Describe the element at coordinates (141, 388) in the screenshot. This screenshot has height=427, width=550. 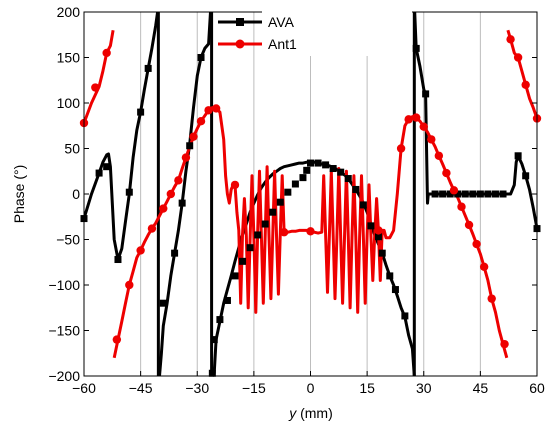
I see `x-tick-label: −45` at that location.